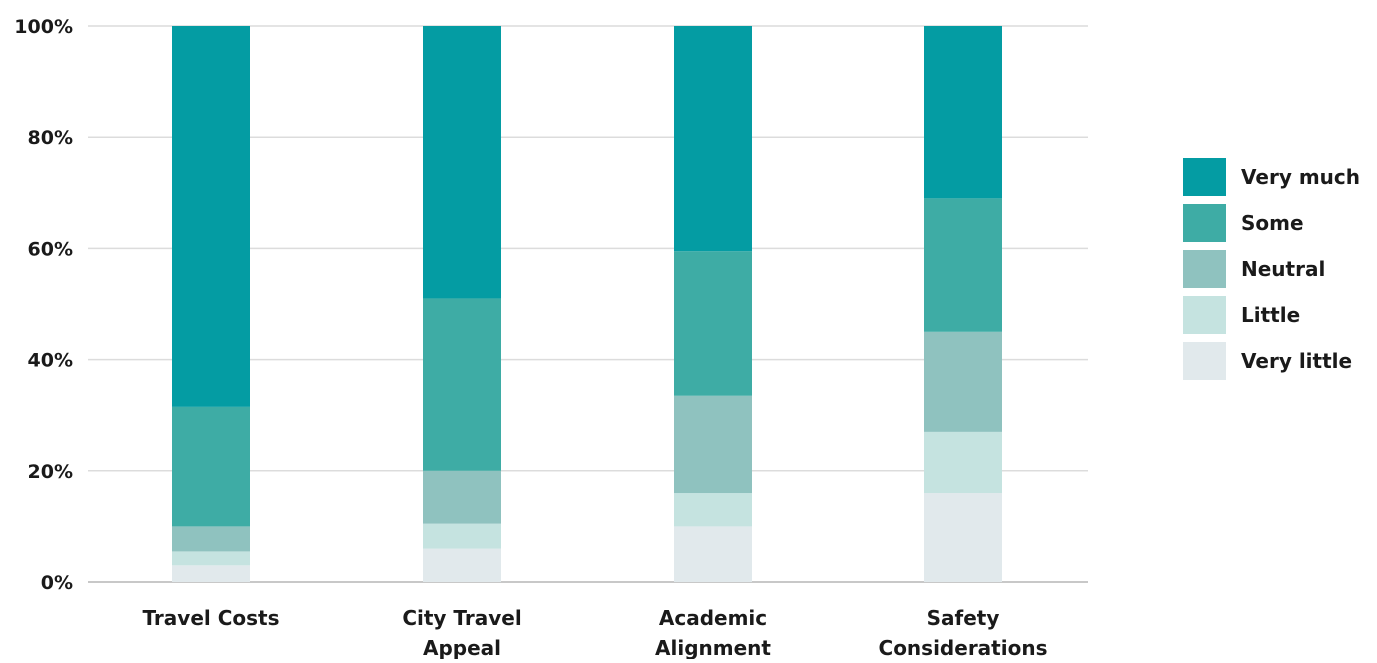 This screenshot has height=663, width=1377. I want to click on y-axis: 0% 20% 40% 60% 80% 100%, so click(43, 305).